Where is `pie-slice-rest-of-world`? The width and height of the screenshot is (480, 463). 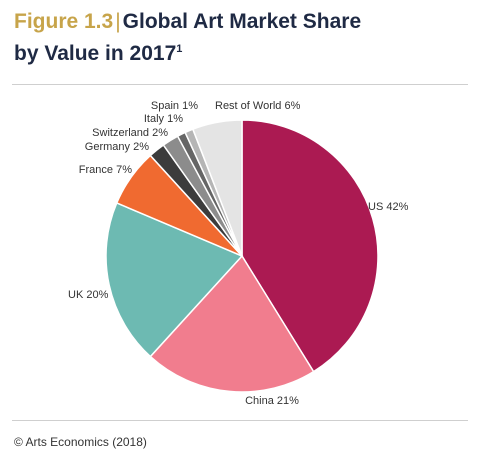
pie-slice-rest-of-world is located at coordinates (217, 188).